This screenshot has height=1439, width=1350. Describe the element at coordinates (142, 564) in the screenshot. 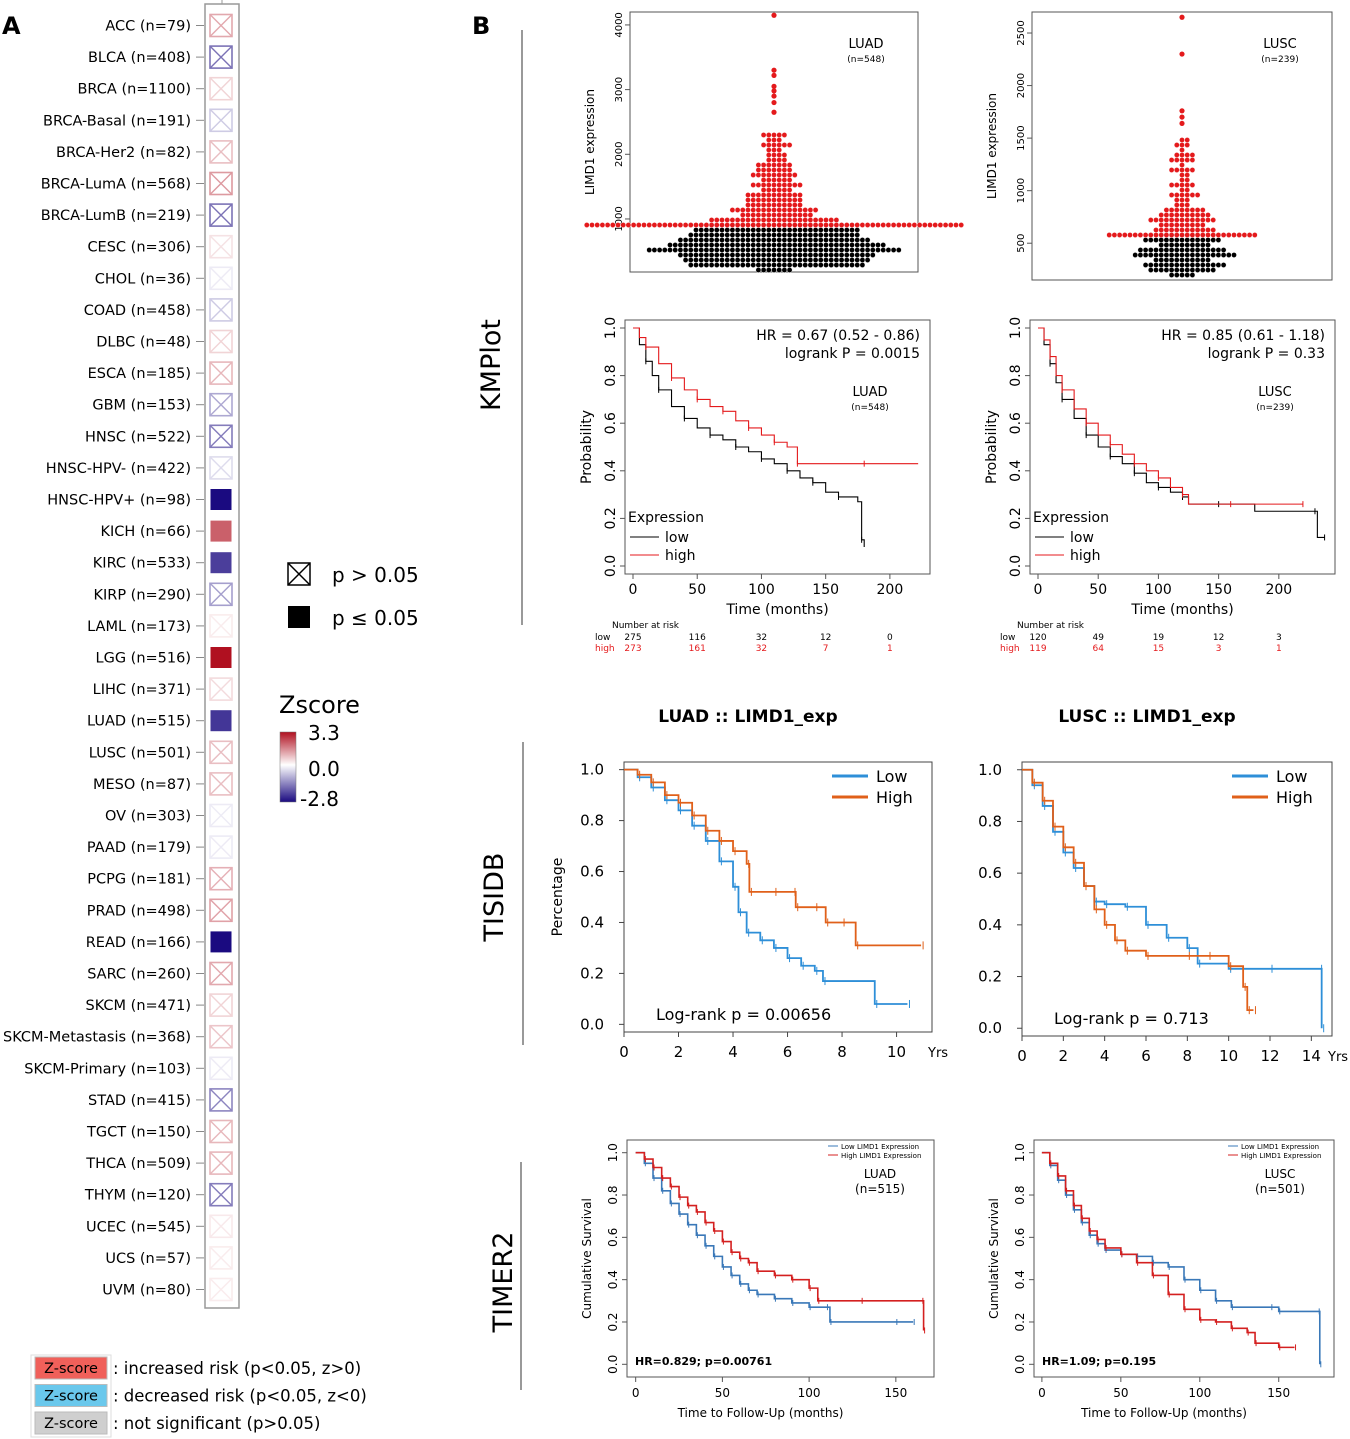

I see `cancer-type-label: KIRC (n=533)` at that location.